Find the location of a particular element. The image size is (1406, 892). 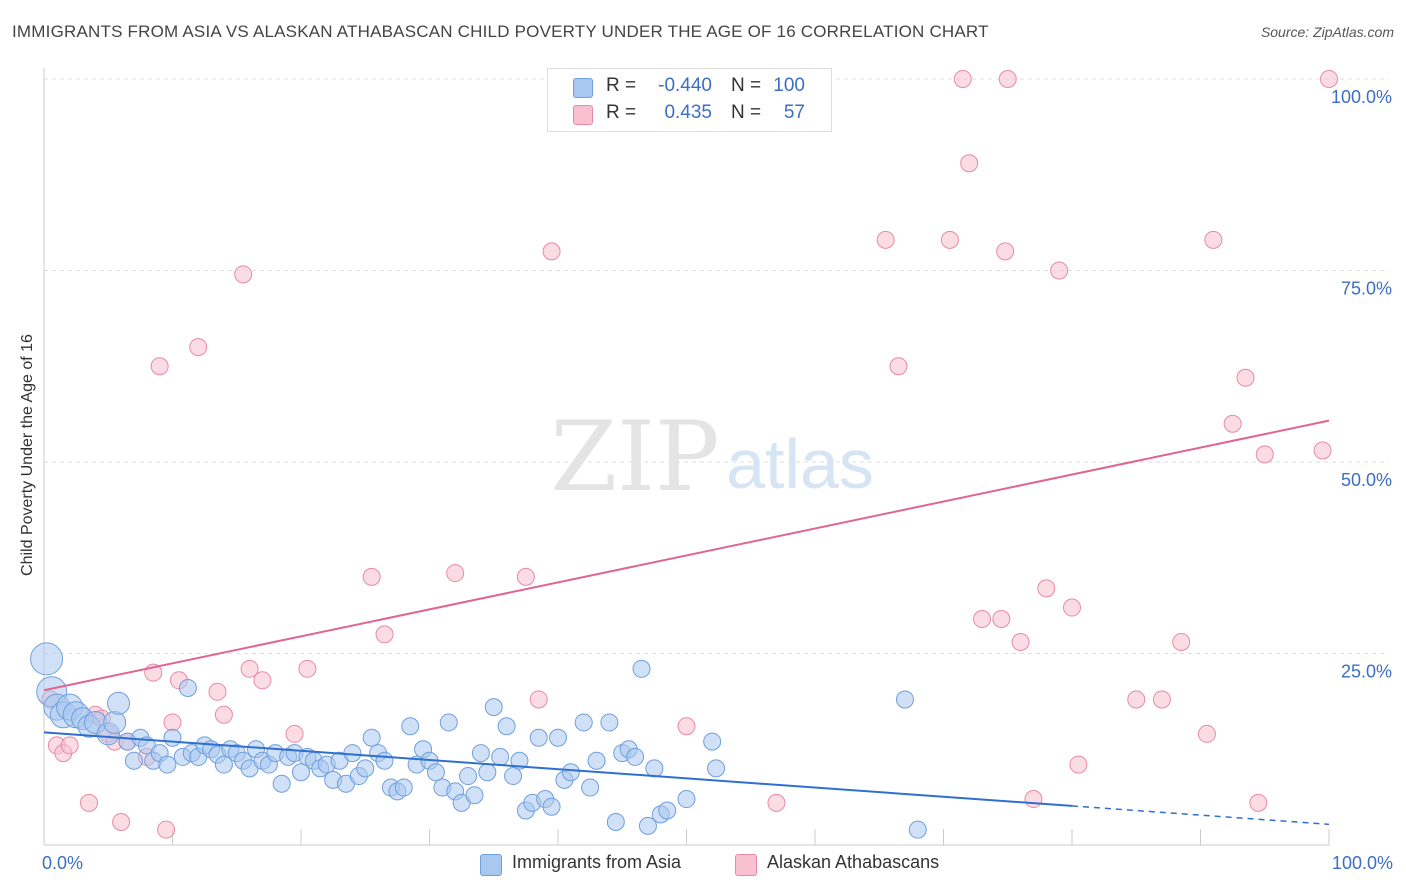

immigrants-from-asia-points is located at coordinates (478, 740).